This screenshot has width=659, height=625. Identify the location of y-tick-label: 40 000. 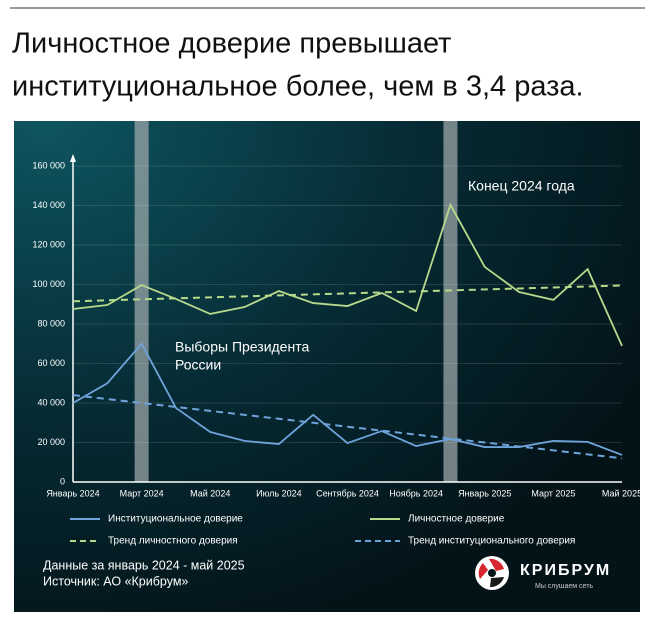
(51, 402).